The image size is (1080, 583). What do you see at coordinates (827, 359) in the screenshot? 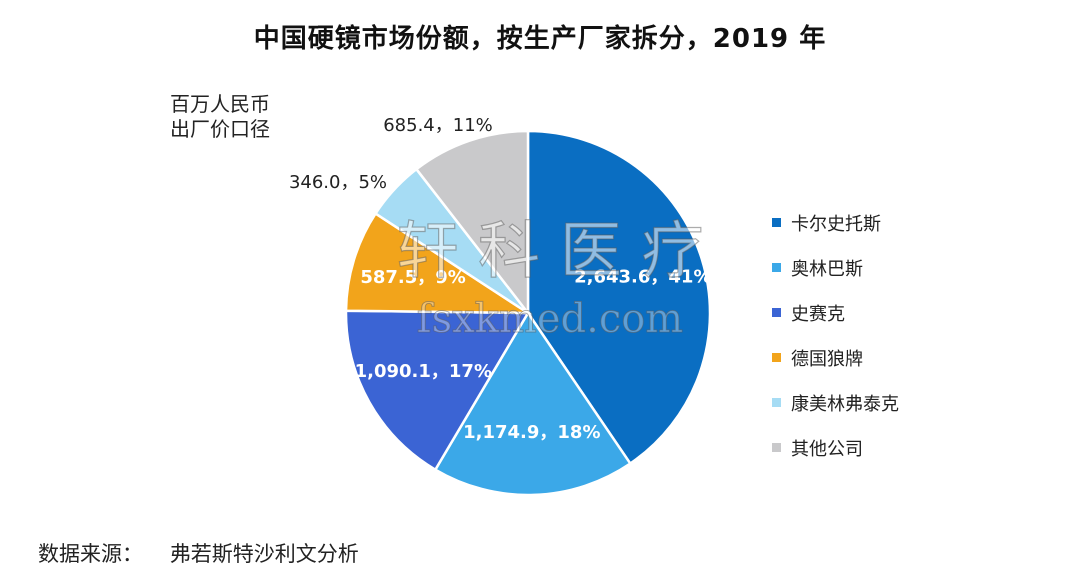
I see `legend-label: 德国狼牌` at bounding box center [827, 359].